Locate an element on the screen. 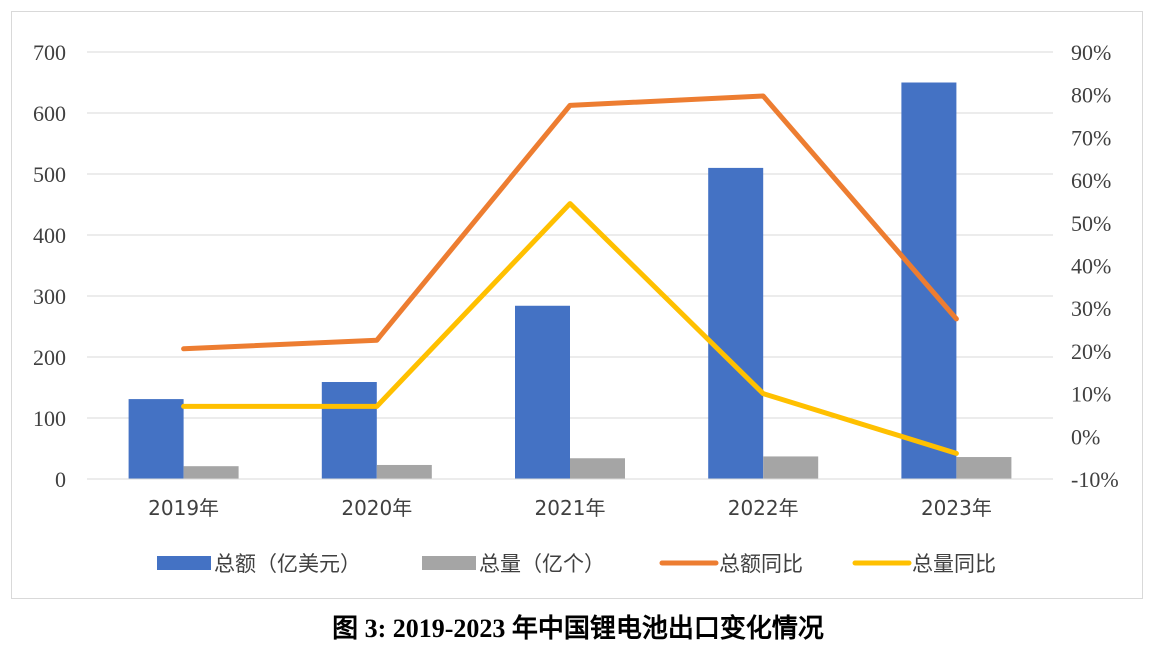  right-axis-tick-label: -10% is located at coordinates (1095, 479).